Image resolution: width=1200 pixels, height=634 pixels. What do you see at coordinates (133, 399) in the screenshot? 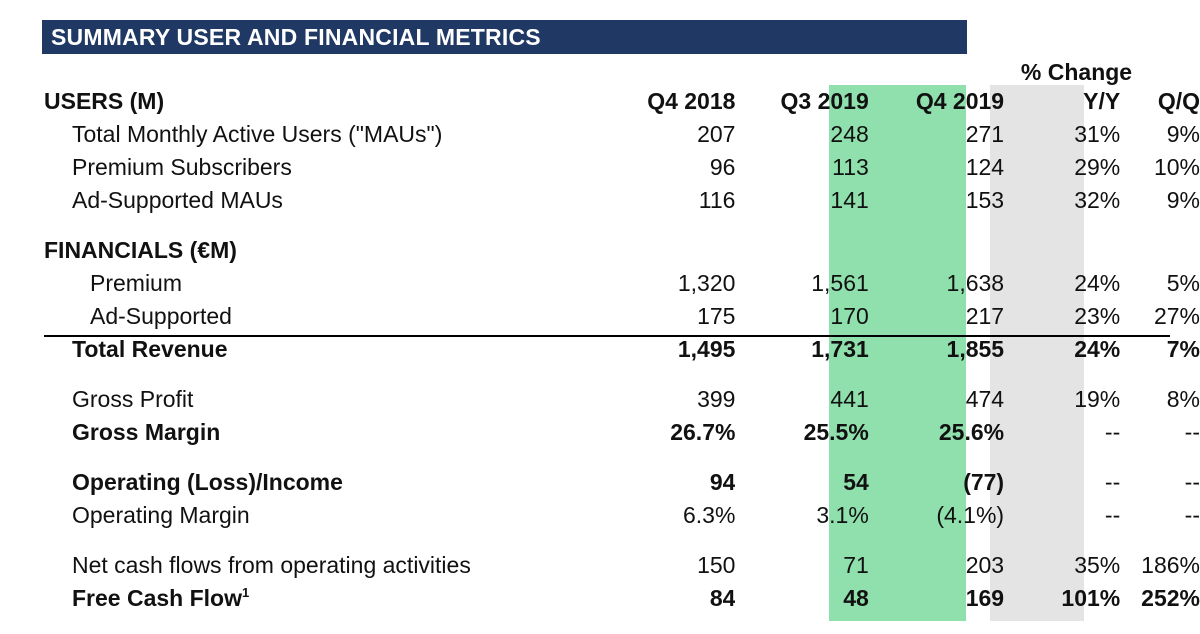
I see `row-label: Gross Profit` at bounding box center [133, 399].